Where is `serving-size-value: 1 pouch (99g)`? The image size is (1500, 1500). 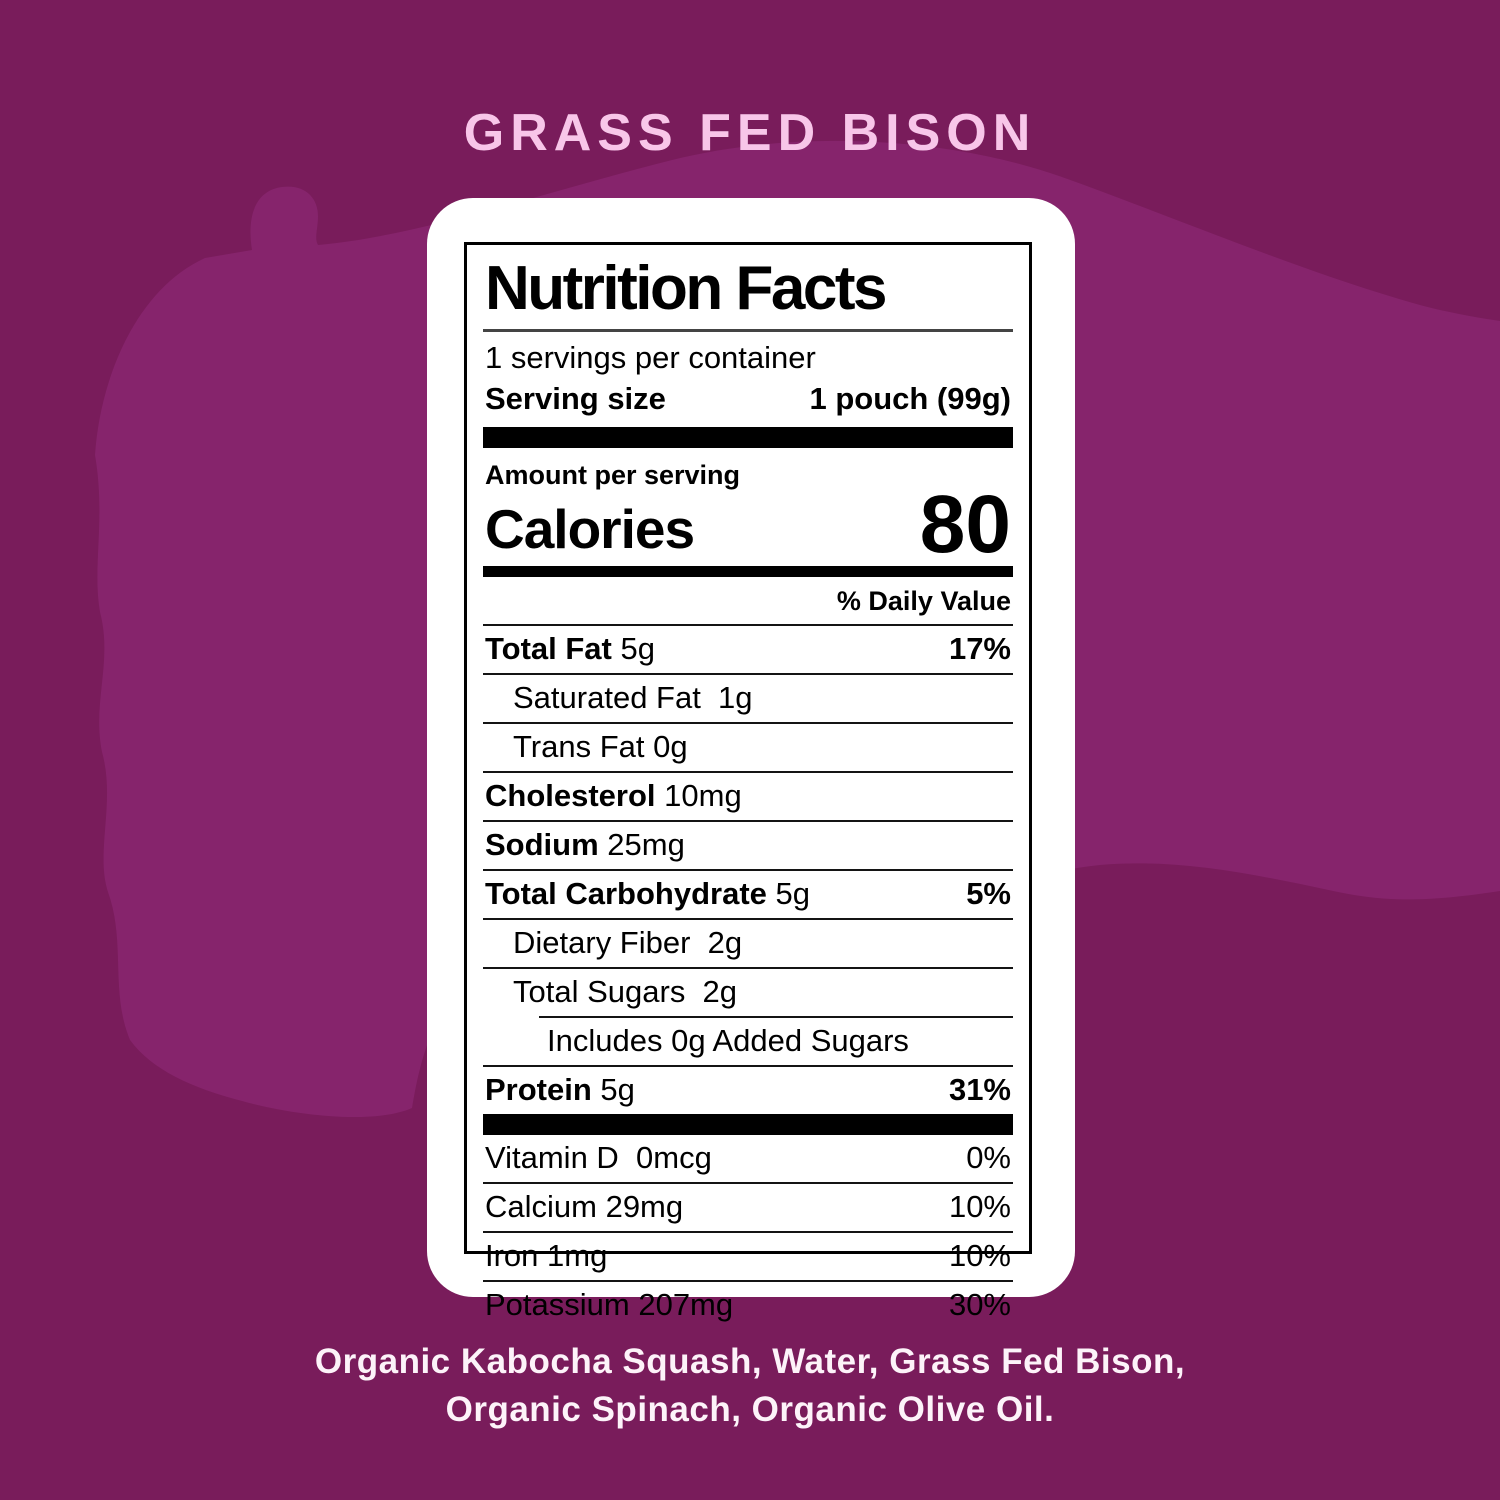
serving-size-value: 1 pouch (99g) is located at coordinates (910, 399).